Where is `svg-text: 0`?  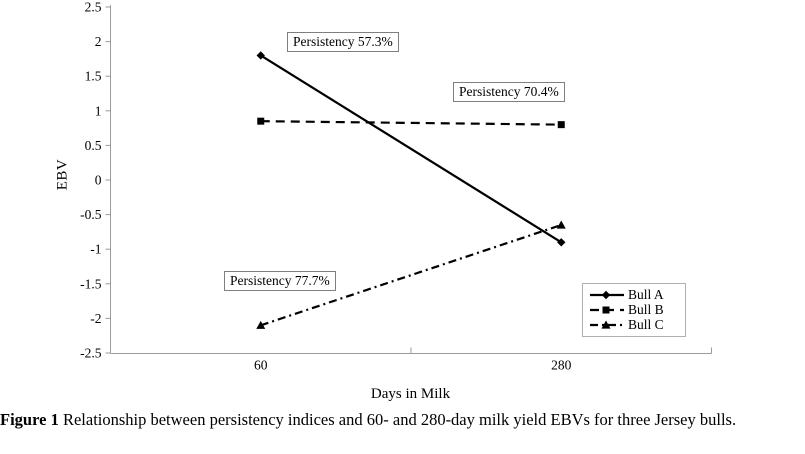
svg-text: 0 is located at coordinates (98, 180).